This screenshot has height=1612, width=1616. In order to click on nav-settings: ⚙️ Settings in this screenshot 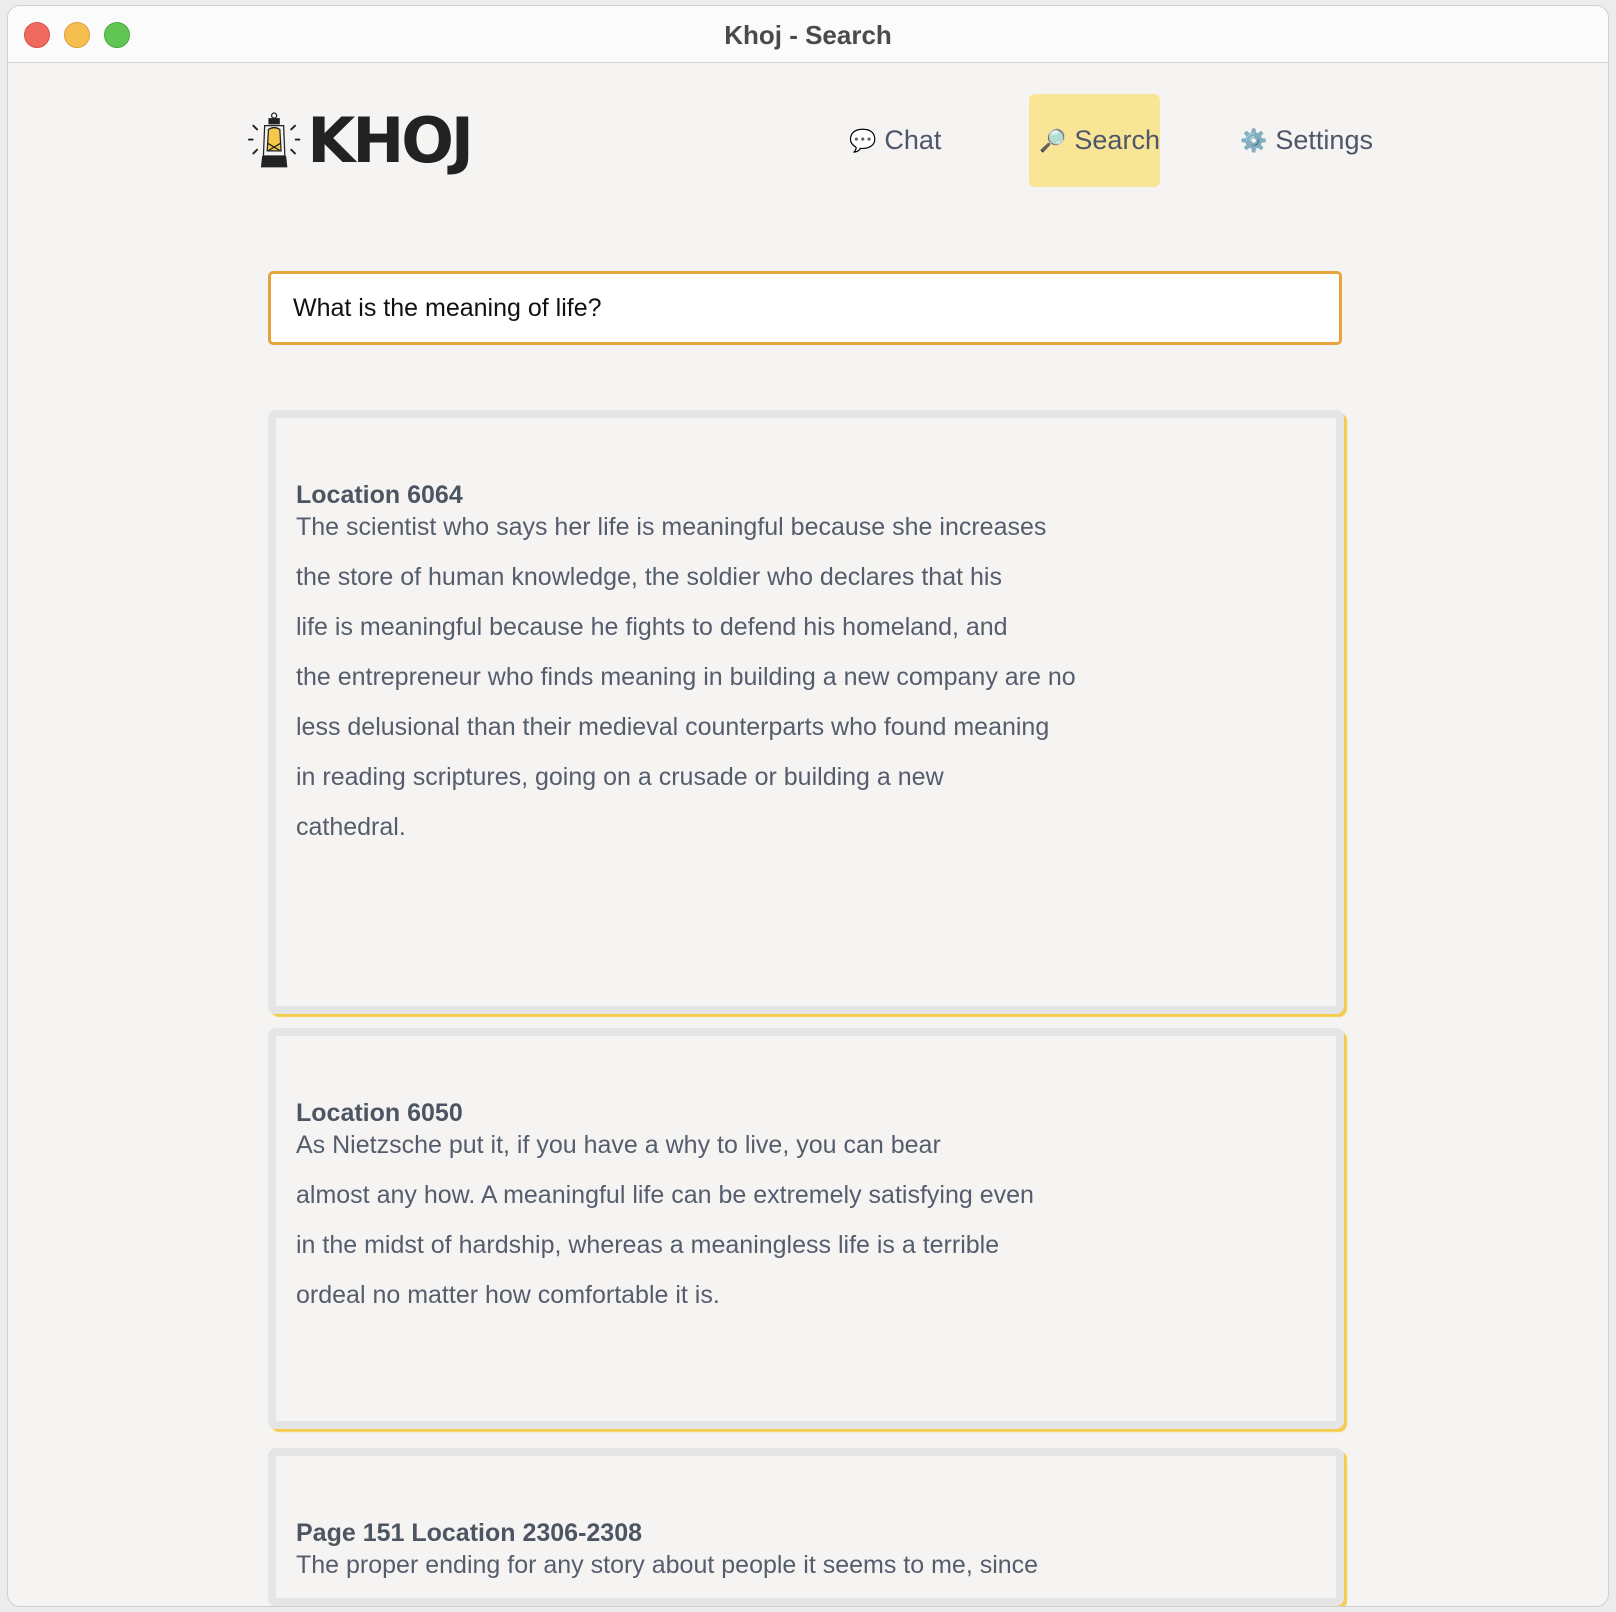, I will do `click(1306, 140)`.